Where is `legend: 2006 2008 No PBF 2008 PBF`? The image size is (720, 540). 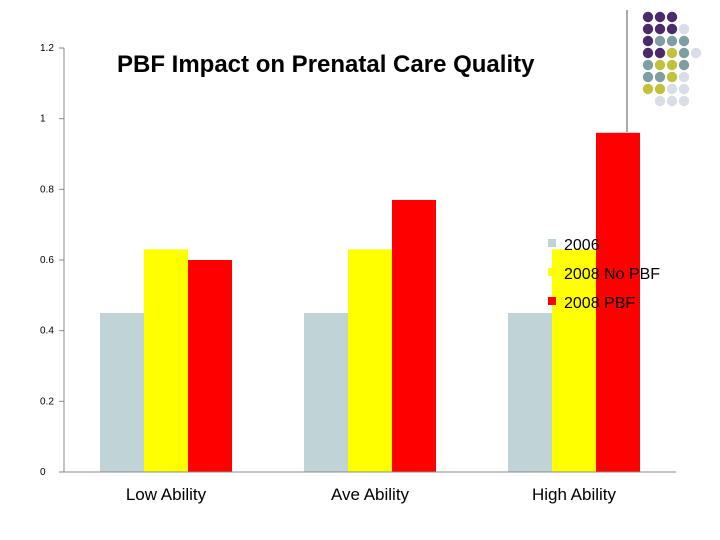 legend: 2006 2008 No PBF 2008 PBF is located at coordinates (604, 274).